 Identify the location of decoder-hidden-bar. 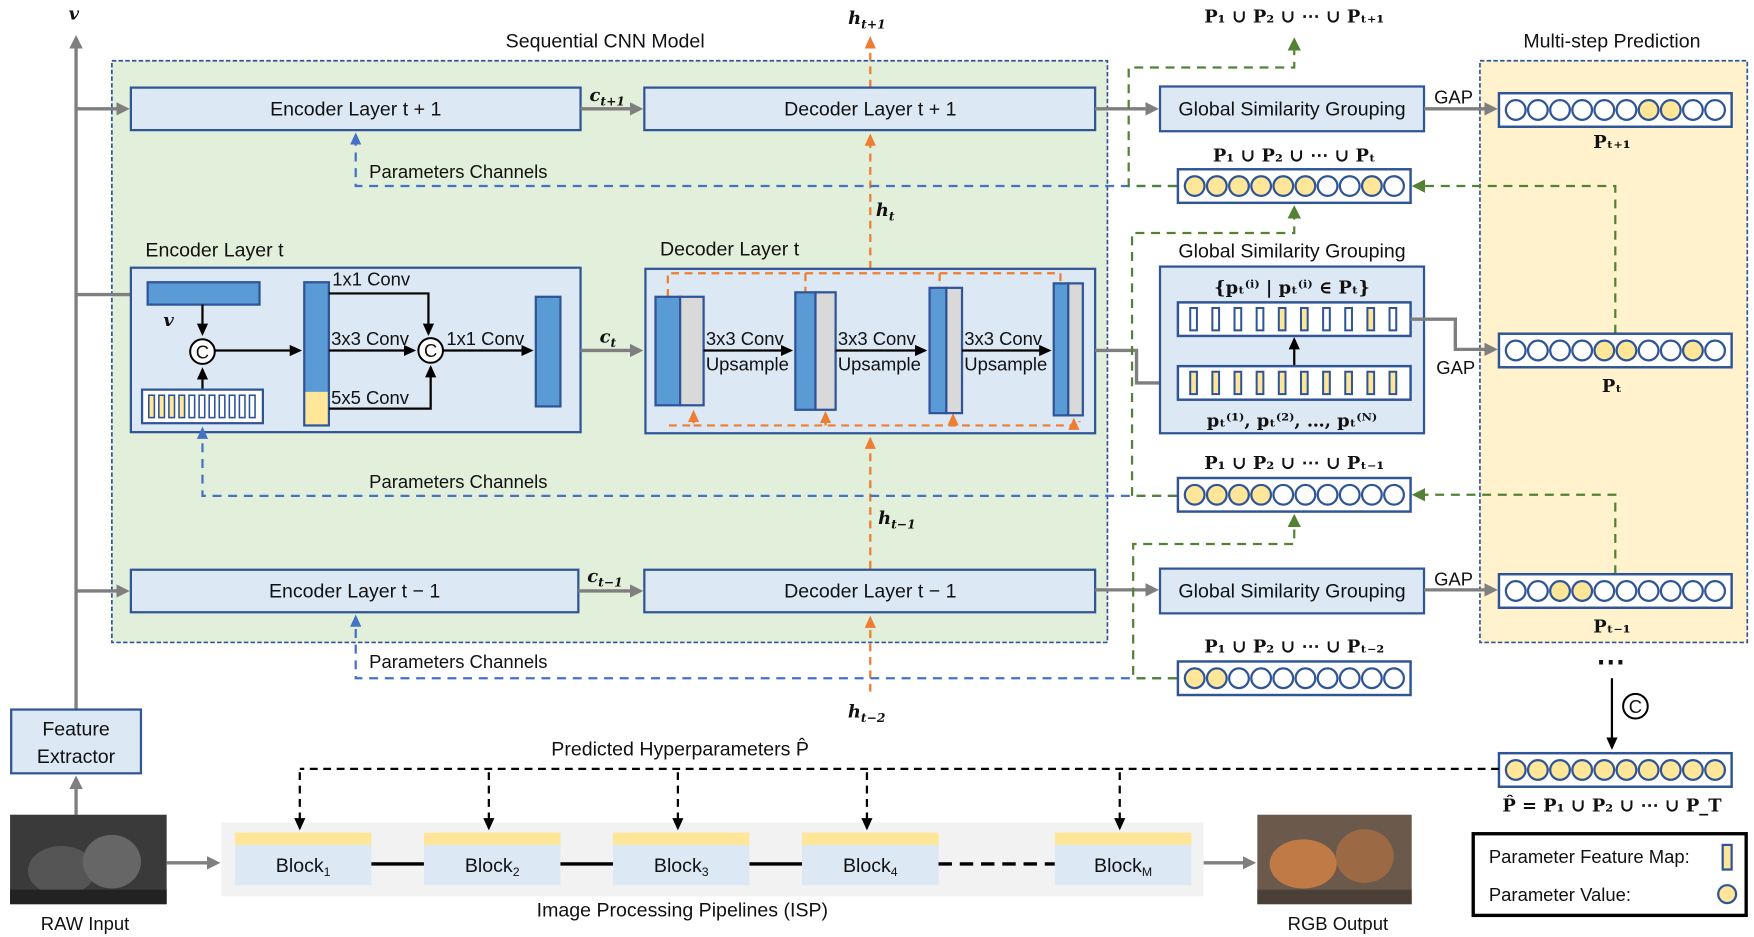
(692, 351).